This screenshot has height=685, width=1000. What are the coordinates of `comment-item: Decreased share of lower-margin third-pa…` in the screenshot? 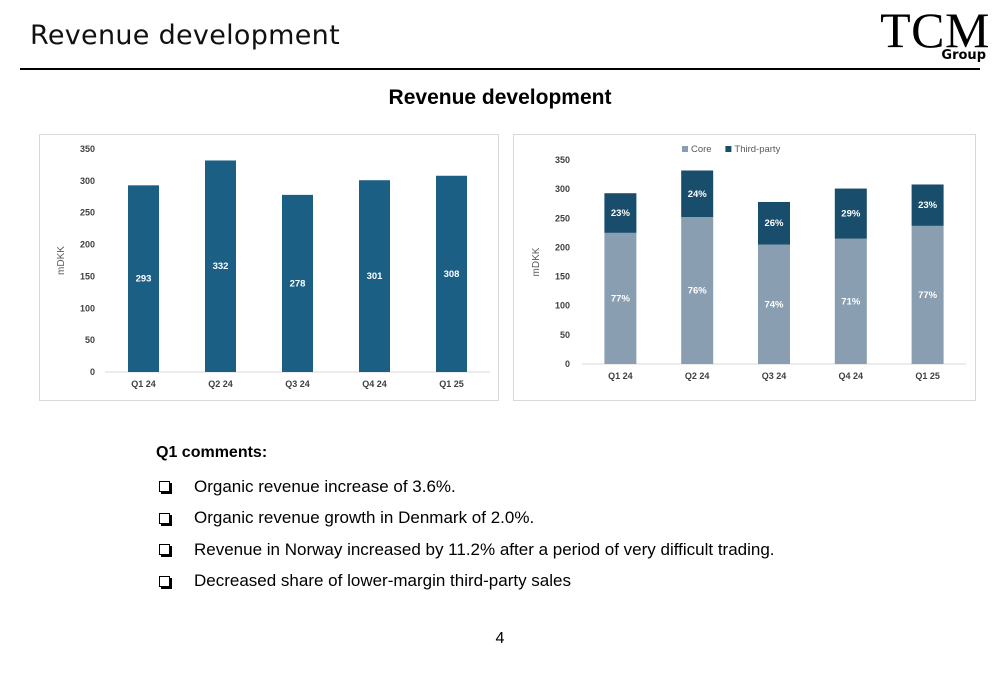 It's located at (465, 582).